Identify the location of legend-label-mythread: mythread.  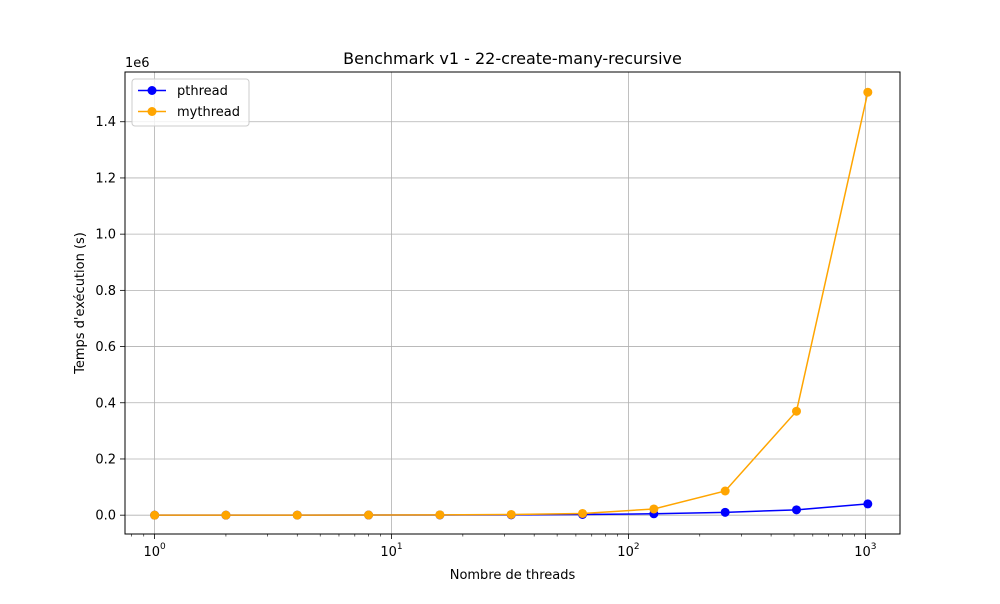
(208, 112).